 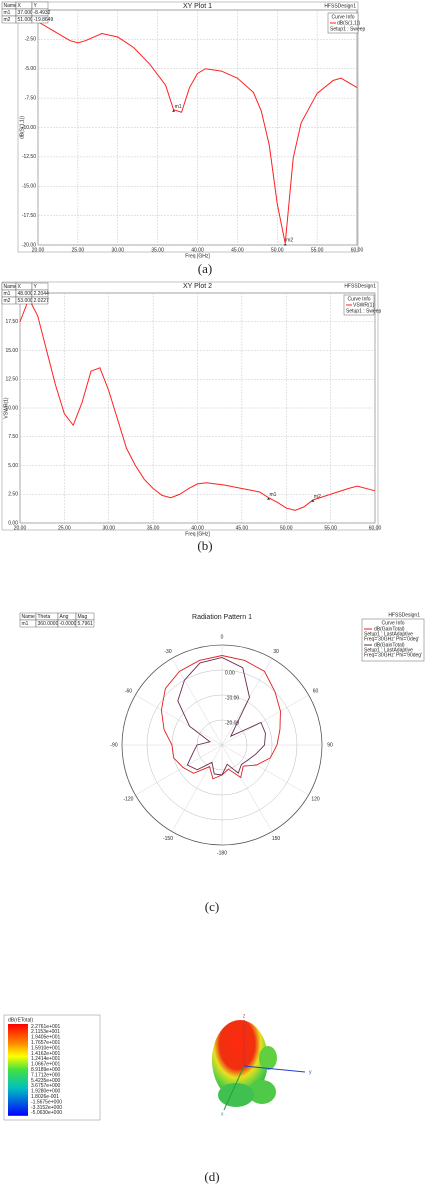 What do you see at coordinates (46, 1070) in the screenshot?
I see `colorbar-label: 8.9189e+000` at bounding box center [46, 1070].